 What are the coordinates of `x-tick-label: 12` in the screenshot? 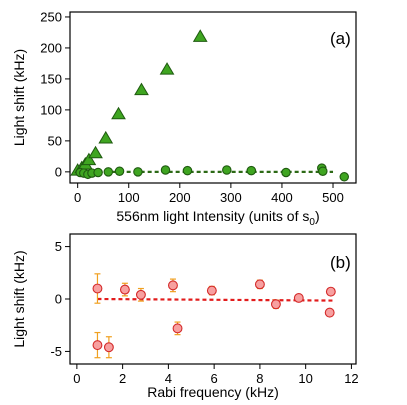 It's located at (351, 378).